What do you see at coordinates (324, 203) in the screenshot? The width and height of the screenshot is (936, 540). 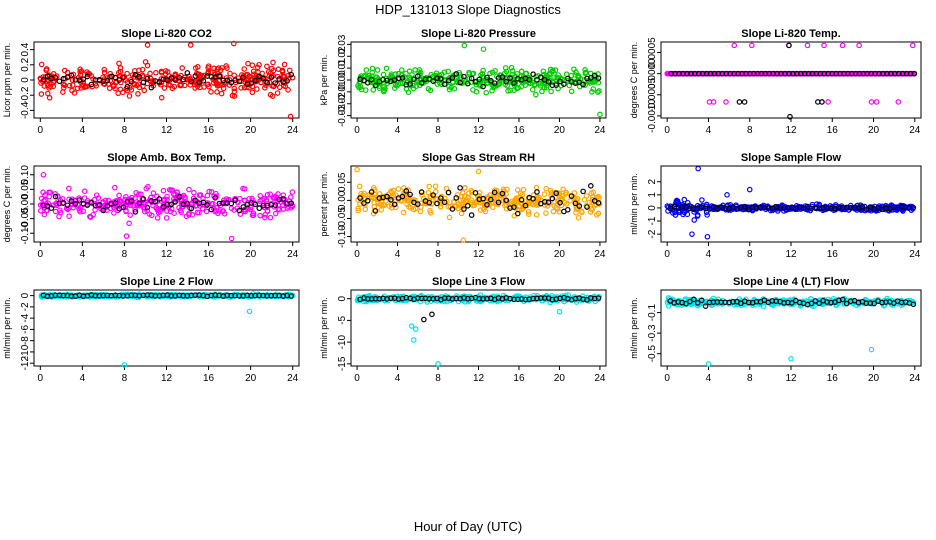 I see `y-axis-label: percent per min.` at bounding box center [324, 203].